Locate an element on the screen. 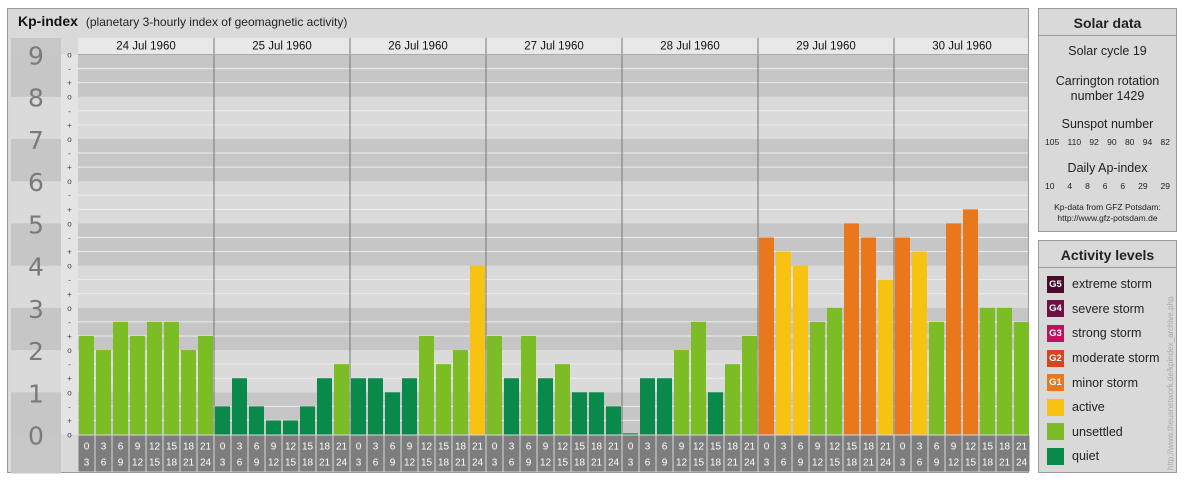  legend-label: active is located at coordinates (1088, 407).